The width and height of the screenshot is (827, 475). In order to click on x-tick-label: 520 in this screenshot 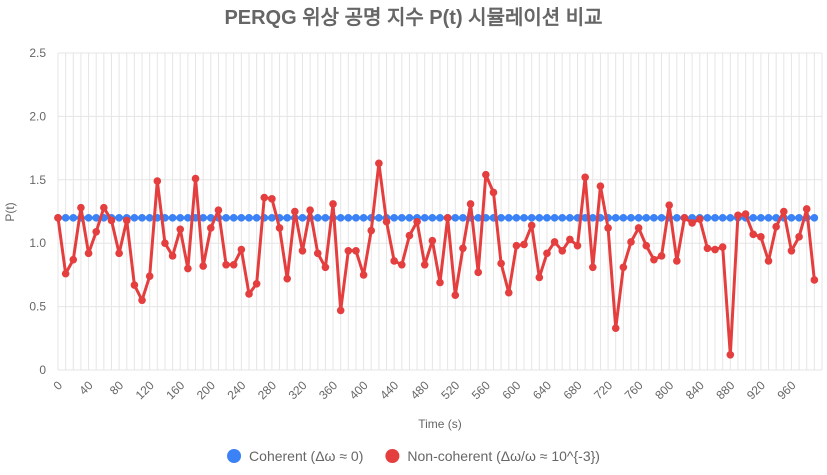, I will do `click(450, 390)`.